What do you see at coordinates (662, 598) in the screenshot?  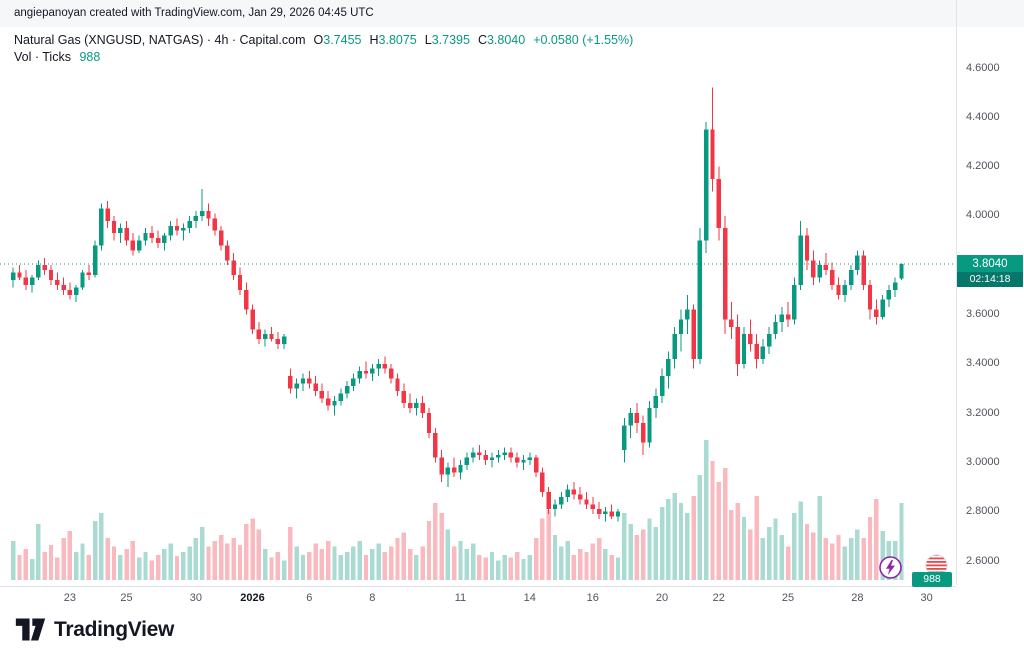 I see `time-axis-label: 20` at bounding box center [662, 598].